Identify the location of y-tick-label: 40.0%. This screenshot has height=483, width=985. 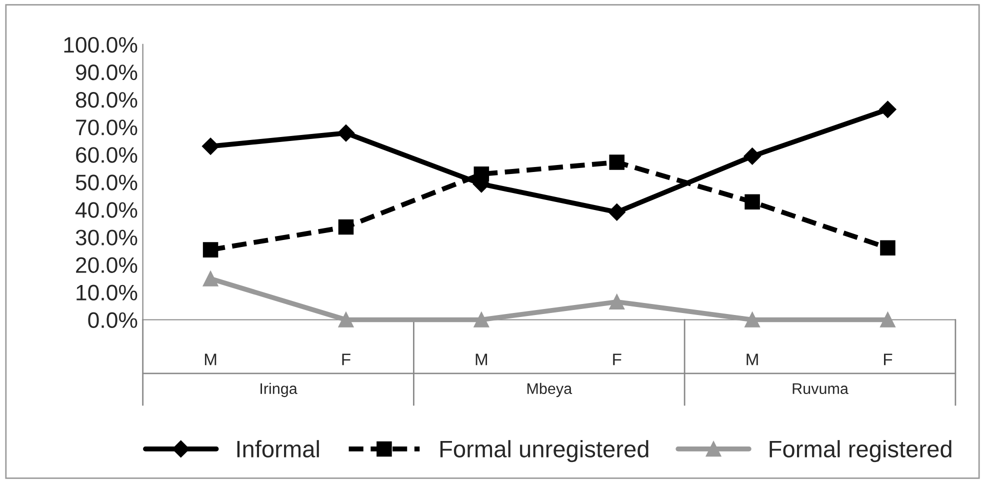
(106, 210).